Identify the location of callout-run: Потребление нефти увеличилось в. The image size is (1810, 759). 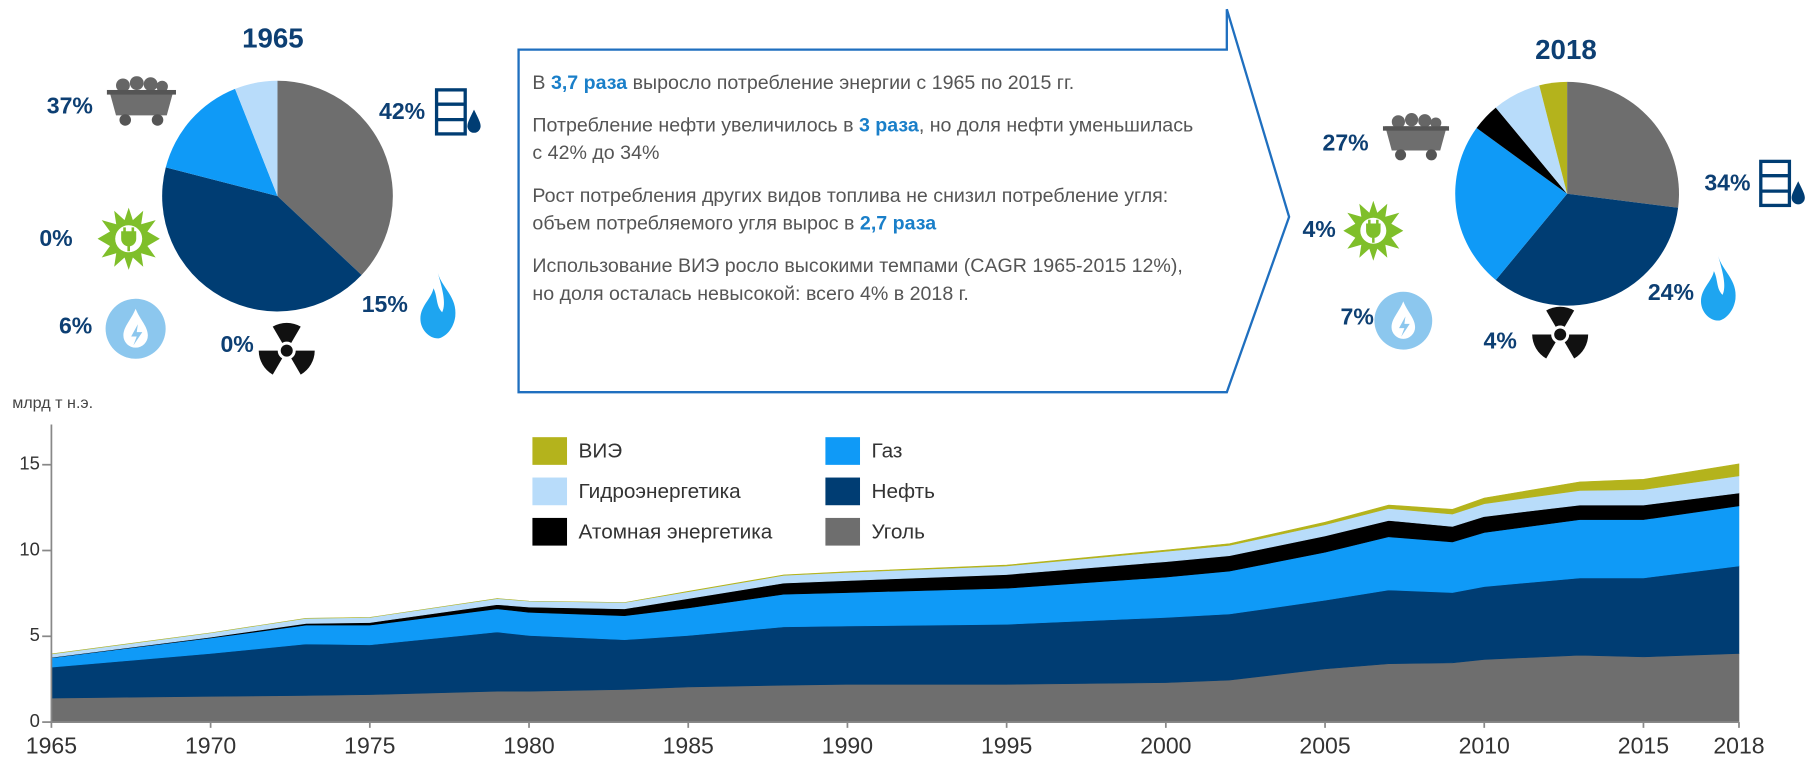
(695, 125).